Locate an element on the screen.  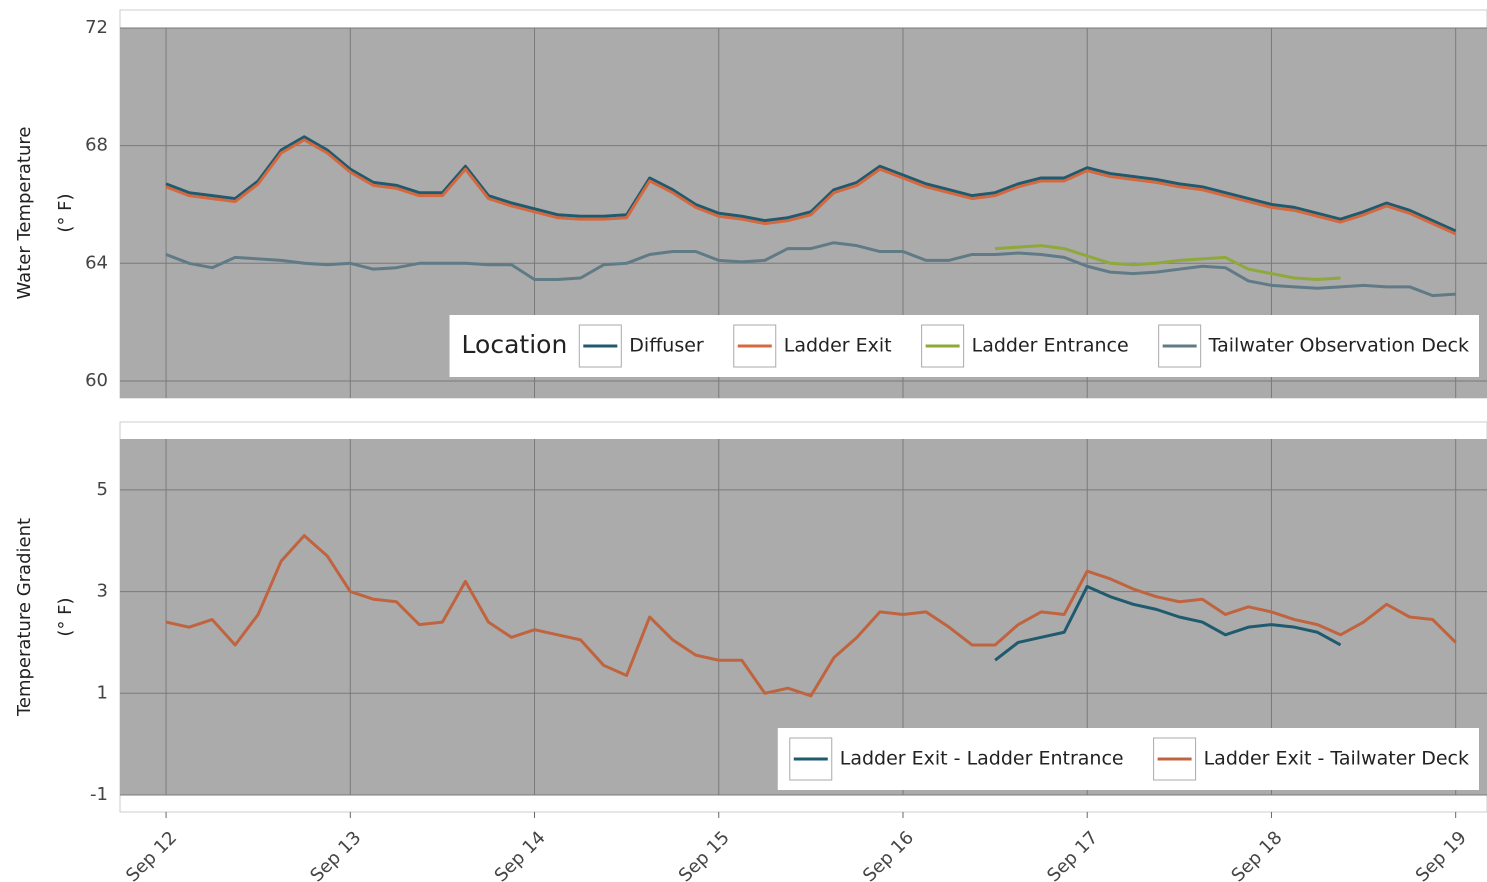
y-axis-label: Water Temperature is located at coordinates (24, 213).